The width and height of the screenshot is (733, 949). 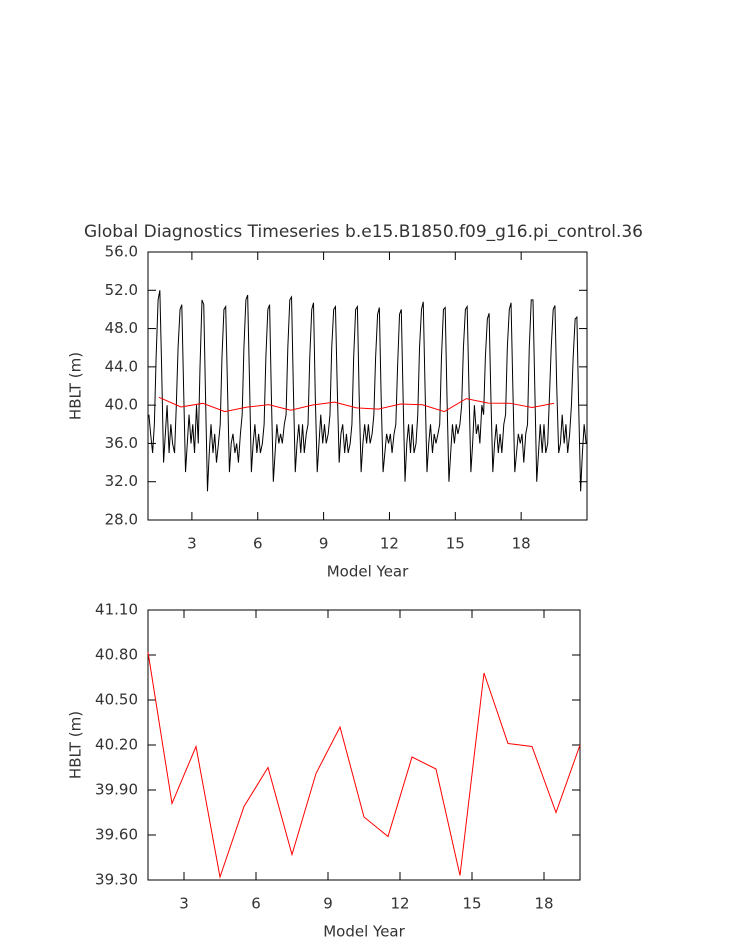 I want to click on y-tick-label: 40.50, so click(x=116, y=700).